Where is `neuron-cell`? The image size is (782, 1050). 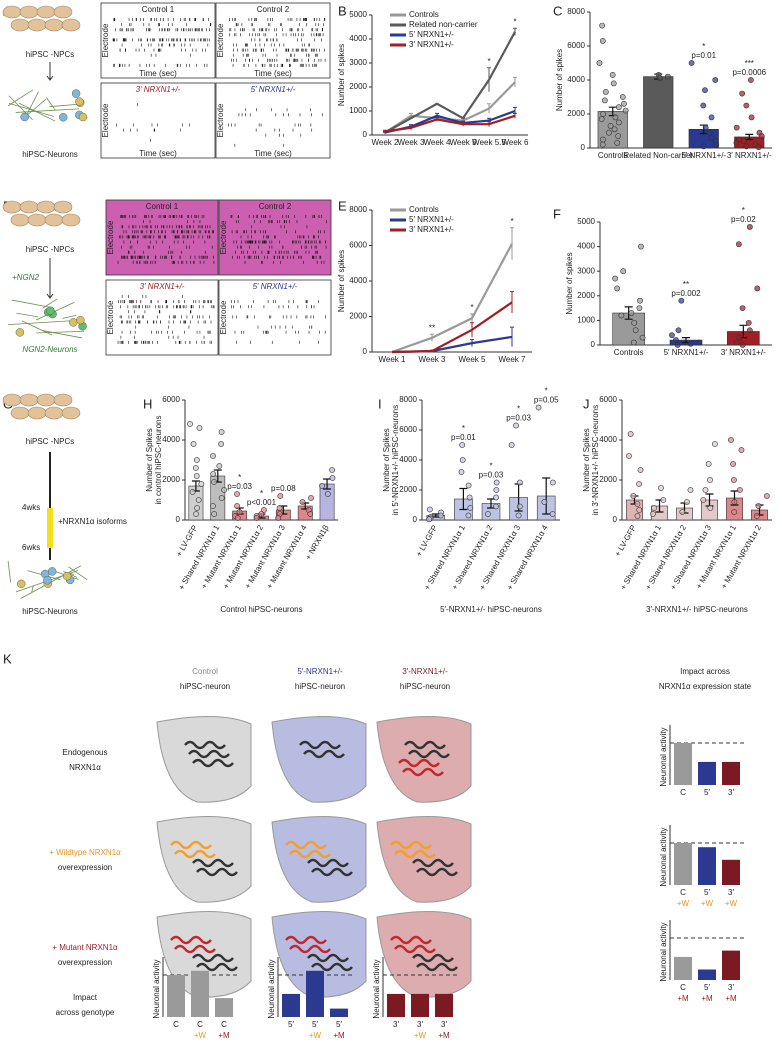
neuron-cell is located at coordinates (319, 759).